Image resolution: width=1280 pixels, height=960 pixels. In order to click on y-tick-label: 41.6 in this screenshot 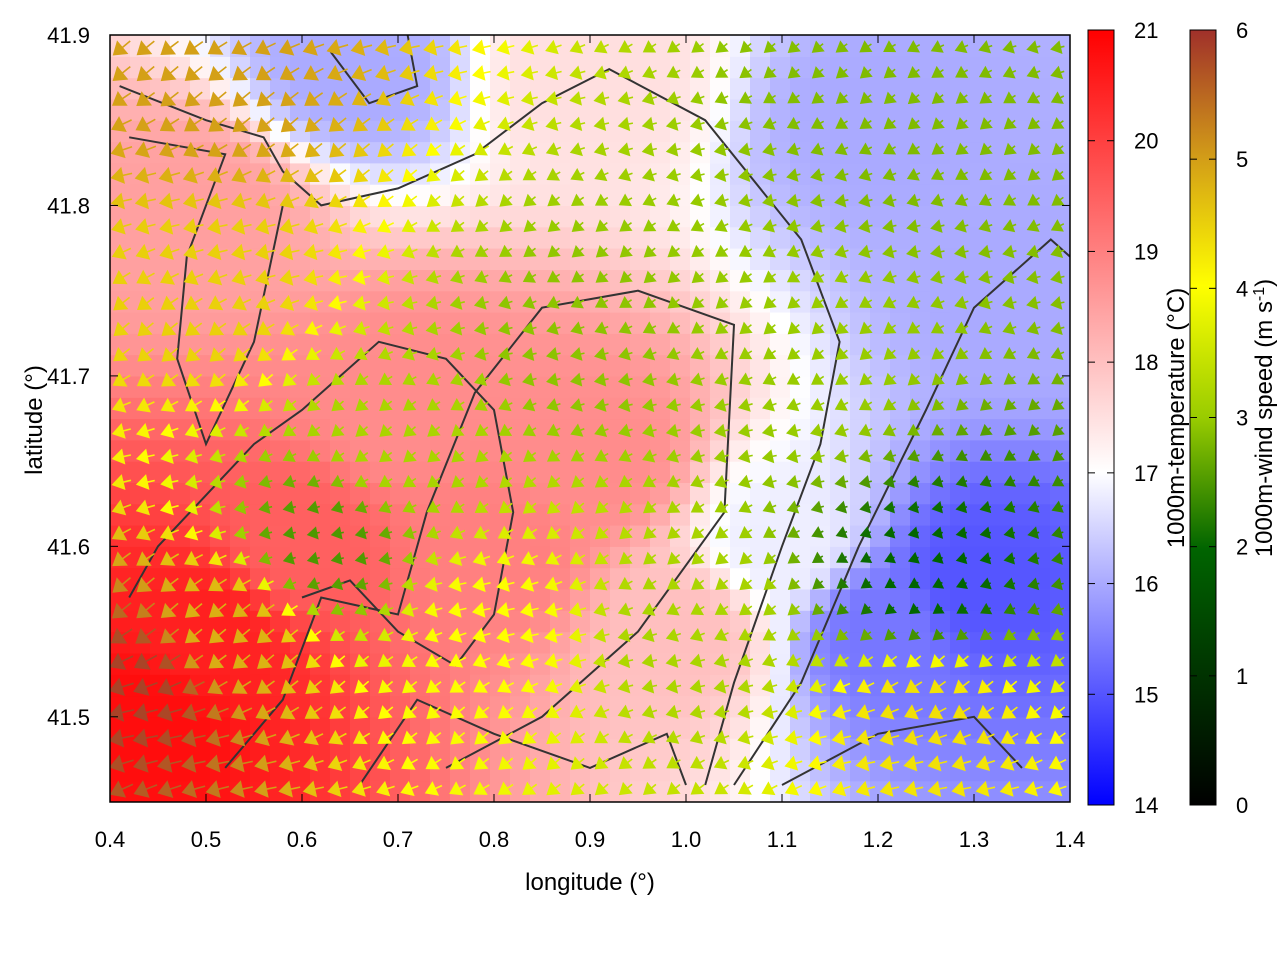, I will do `click(68, 546)`.